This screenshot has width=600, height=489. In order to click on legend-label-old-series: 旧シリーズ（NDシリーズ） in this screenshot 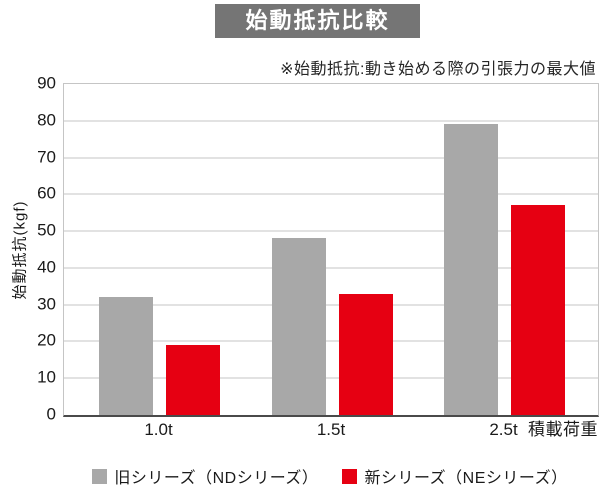, I will do `click(216, 478)`.